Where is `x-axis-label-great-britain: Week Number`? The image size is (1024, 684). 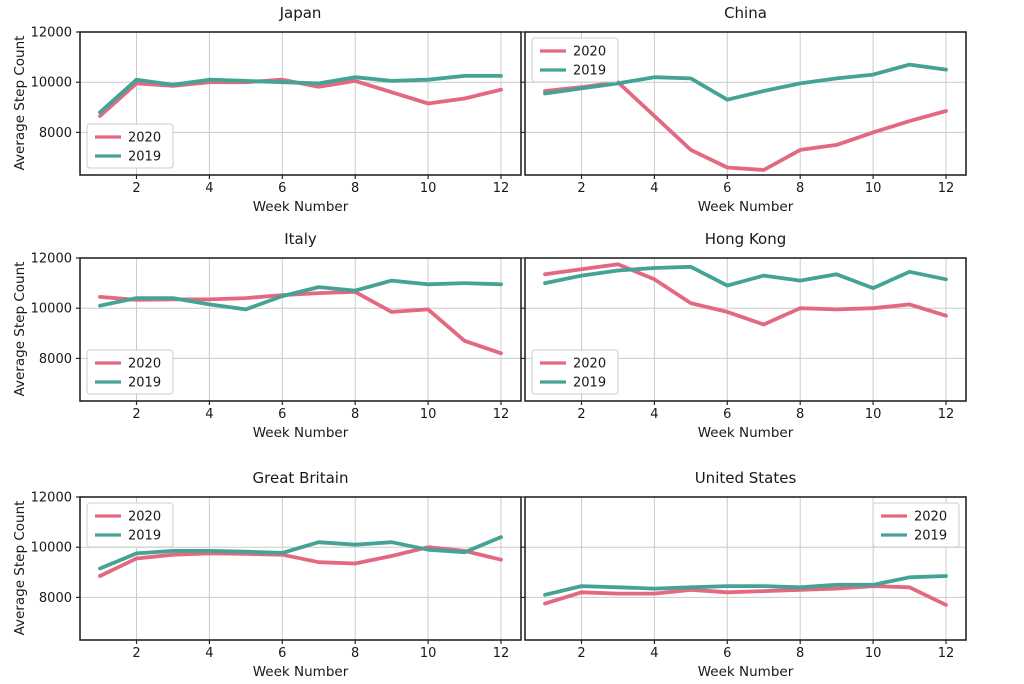
x-axis-label-great-britain: Week Number is located at coordinates (300, 672).